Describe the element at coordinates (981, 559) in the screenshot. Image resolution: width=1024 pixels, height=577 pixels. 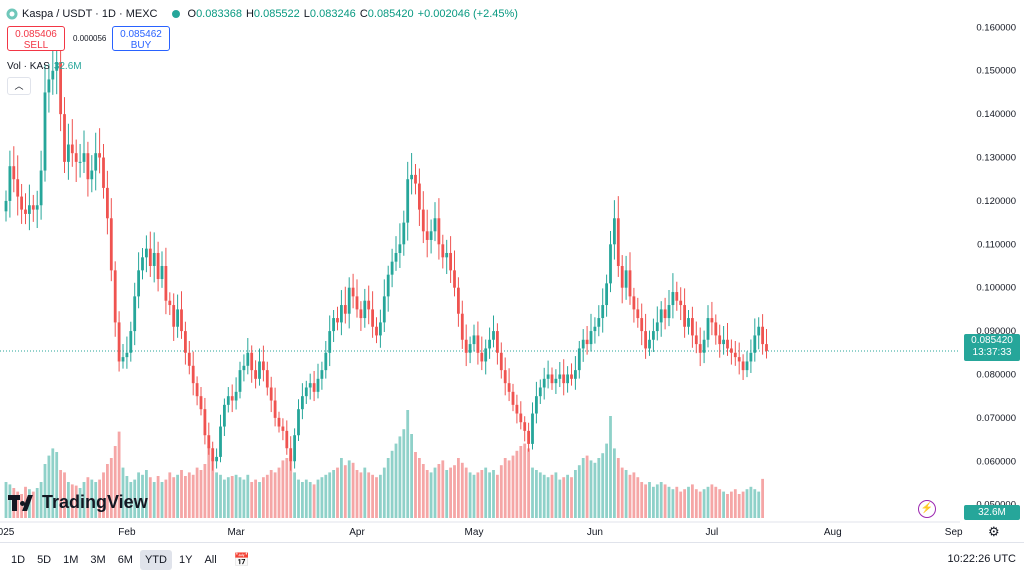
I see `clock-utc: 10:22:26 UTC` at that location.